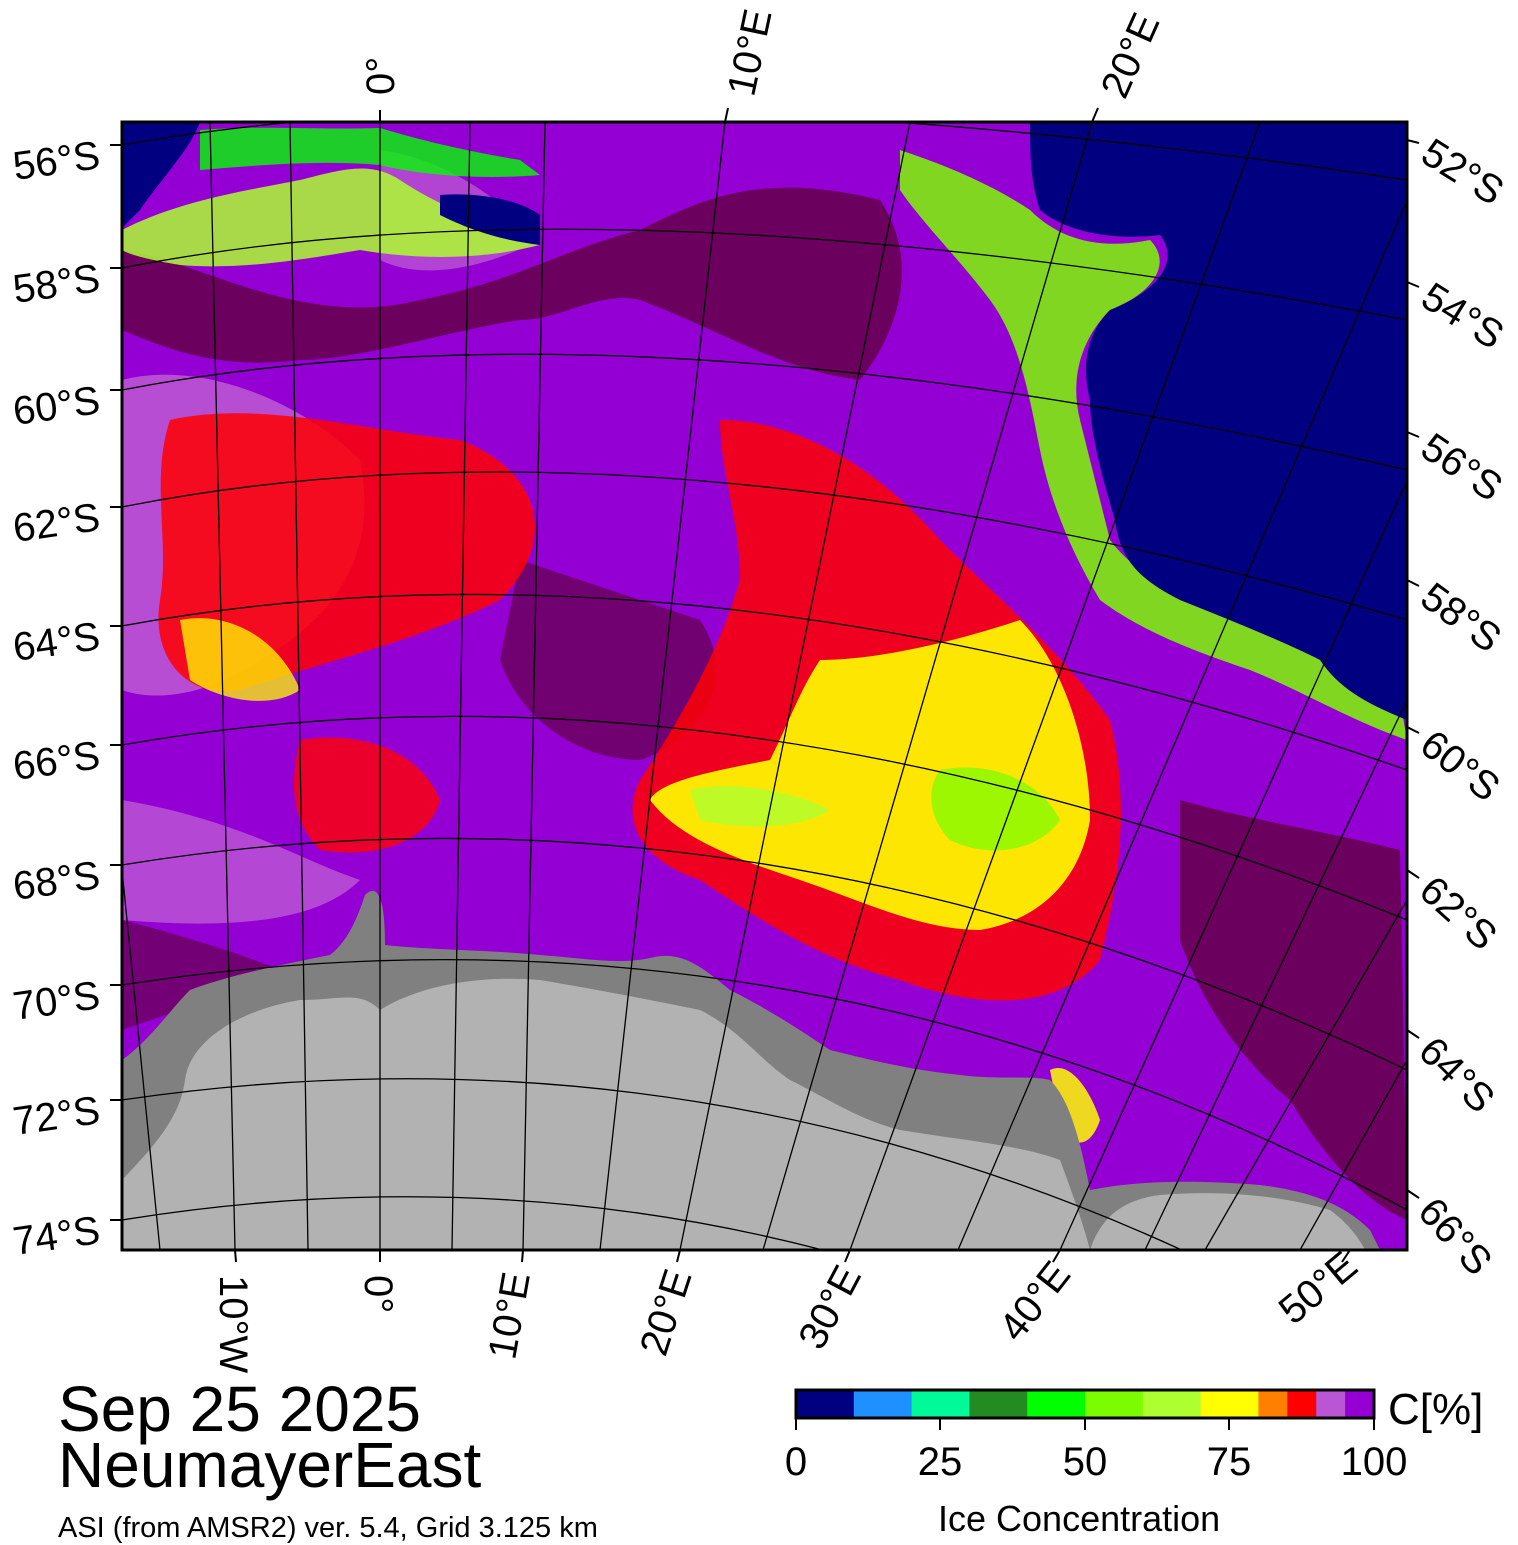 The width and height of the screenshot is (1518, 1545). I want to click on open-water-northeast, so click(1218, 421).